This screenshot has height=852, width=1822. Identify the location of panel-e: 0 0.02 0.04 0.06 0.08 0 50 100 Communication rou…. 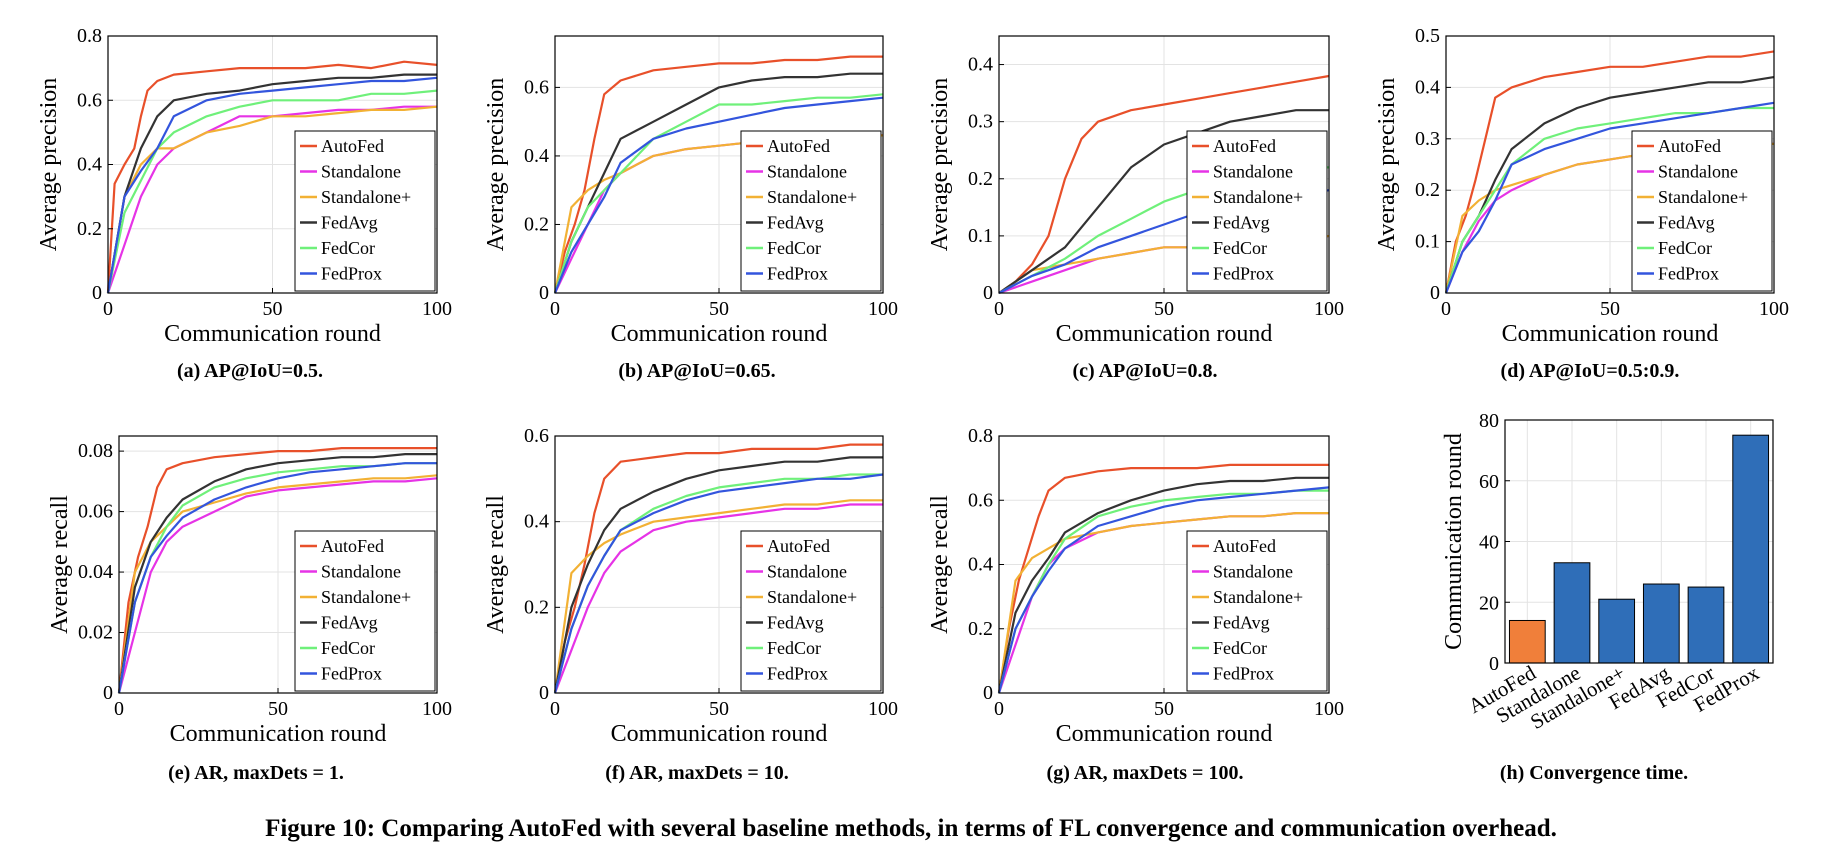
(249, 609).